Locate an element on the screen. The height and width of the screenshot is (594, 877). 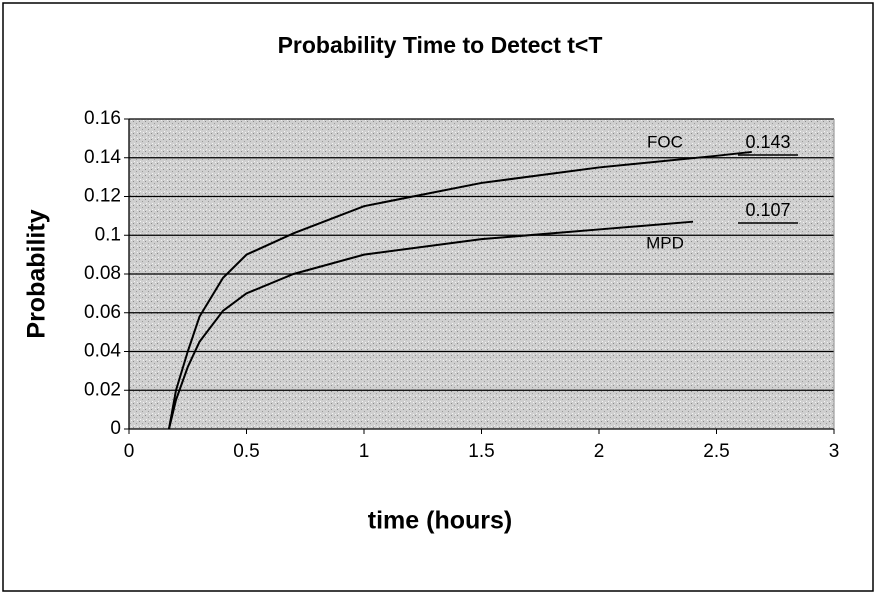
y-tick-label: 0.16 is located at coordinates (102, 118).